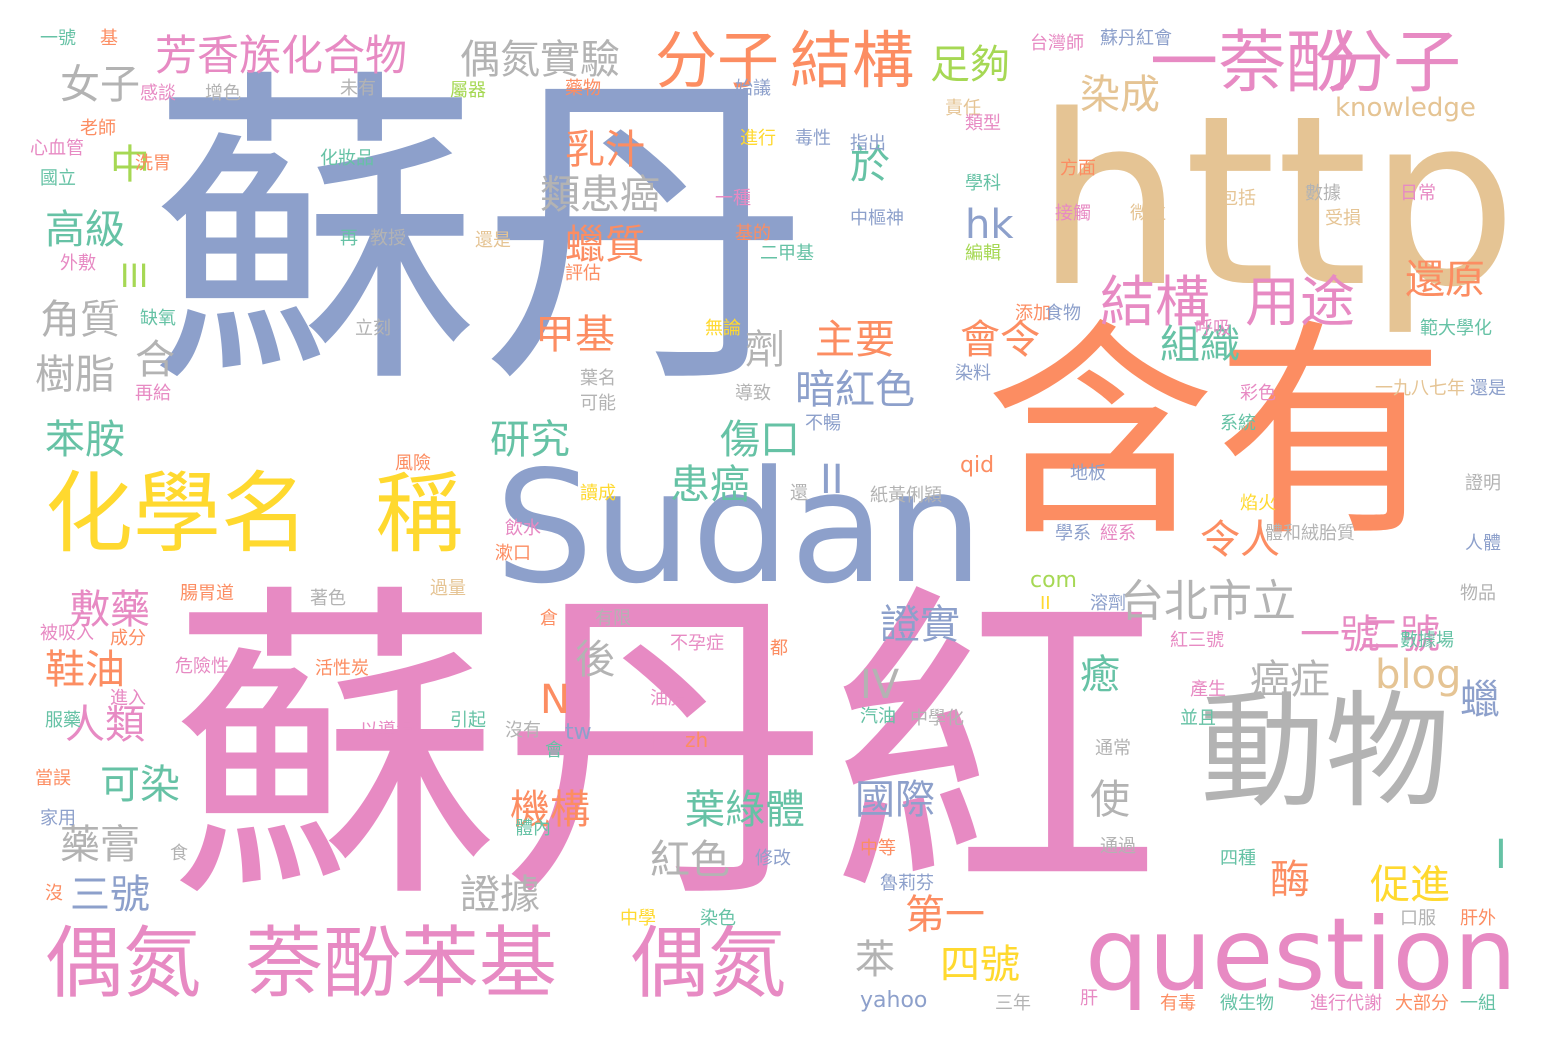  I want to click on word: 證據, so click(500, 895).